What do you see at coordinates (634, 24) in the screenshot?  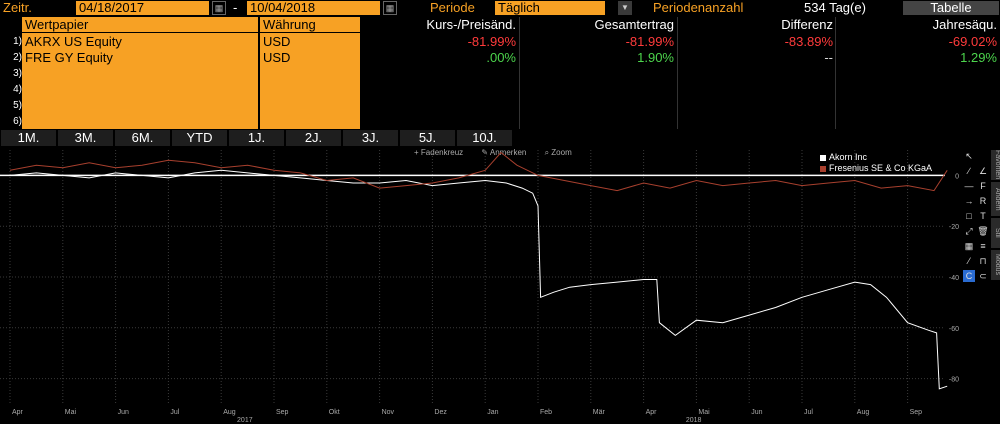 I see `column-header-gesamtertrag: Gesamtertrag` at bounding box center [634, 24].